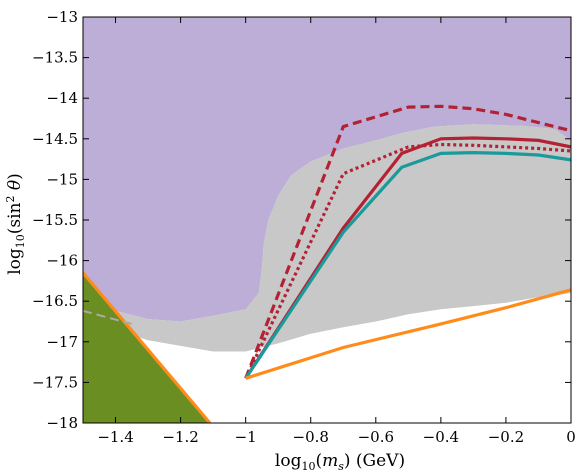 The image size is (581, 474). What do you see at coordinates (62, 179) in the screenshot?
I see `y-tick-label-4: −15` at bounding box center [62, 179].